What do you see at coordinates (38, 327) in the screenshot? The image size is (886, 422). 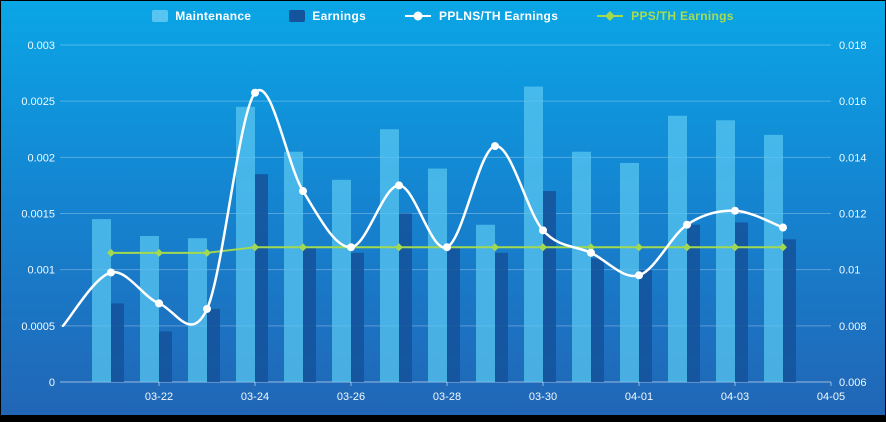 I see `svg-text: 0.0005` at bounding box center [38, 327].